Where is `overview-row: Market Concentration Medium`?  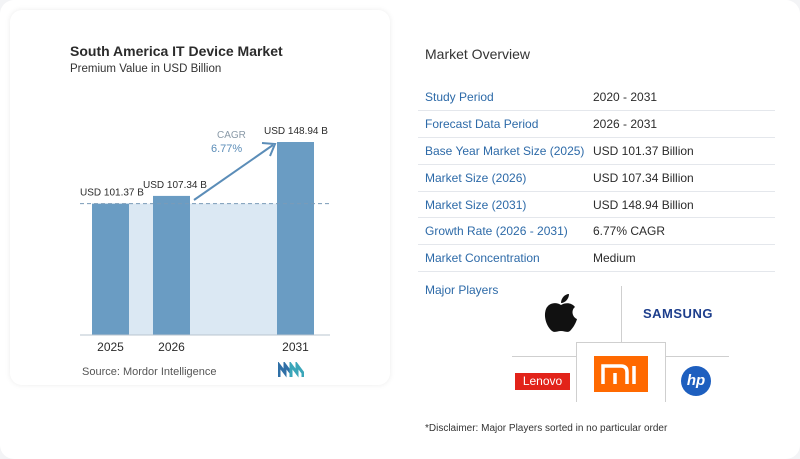 overview-row: Market Concentration Medium is located at coordinates (596, 258).